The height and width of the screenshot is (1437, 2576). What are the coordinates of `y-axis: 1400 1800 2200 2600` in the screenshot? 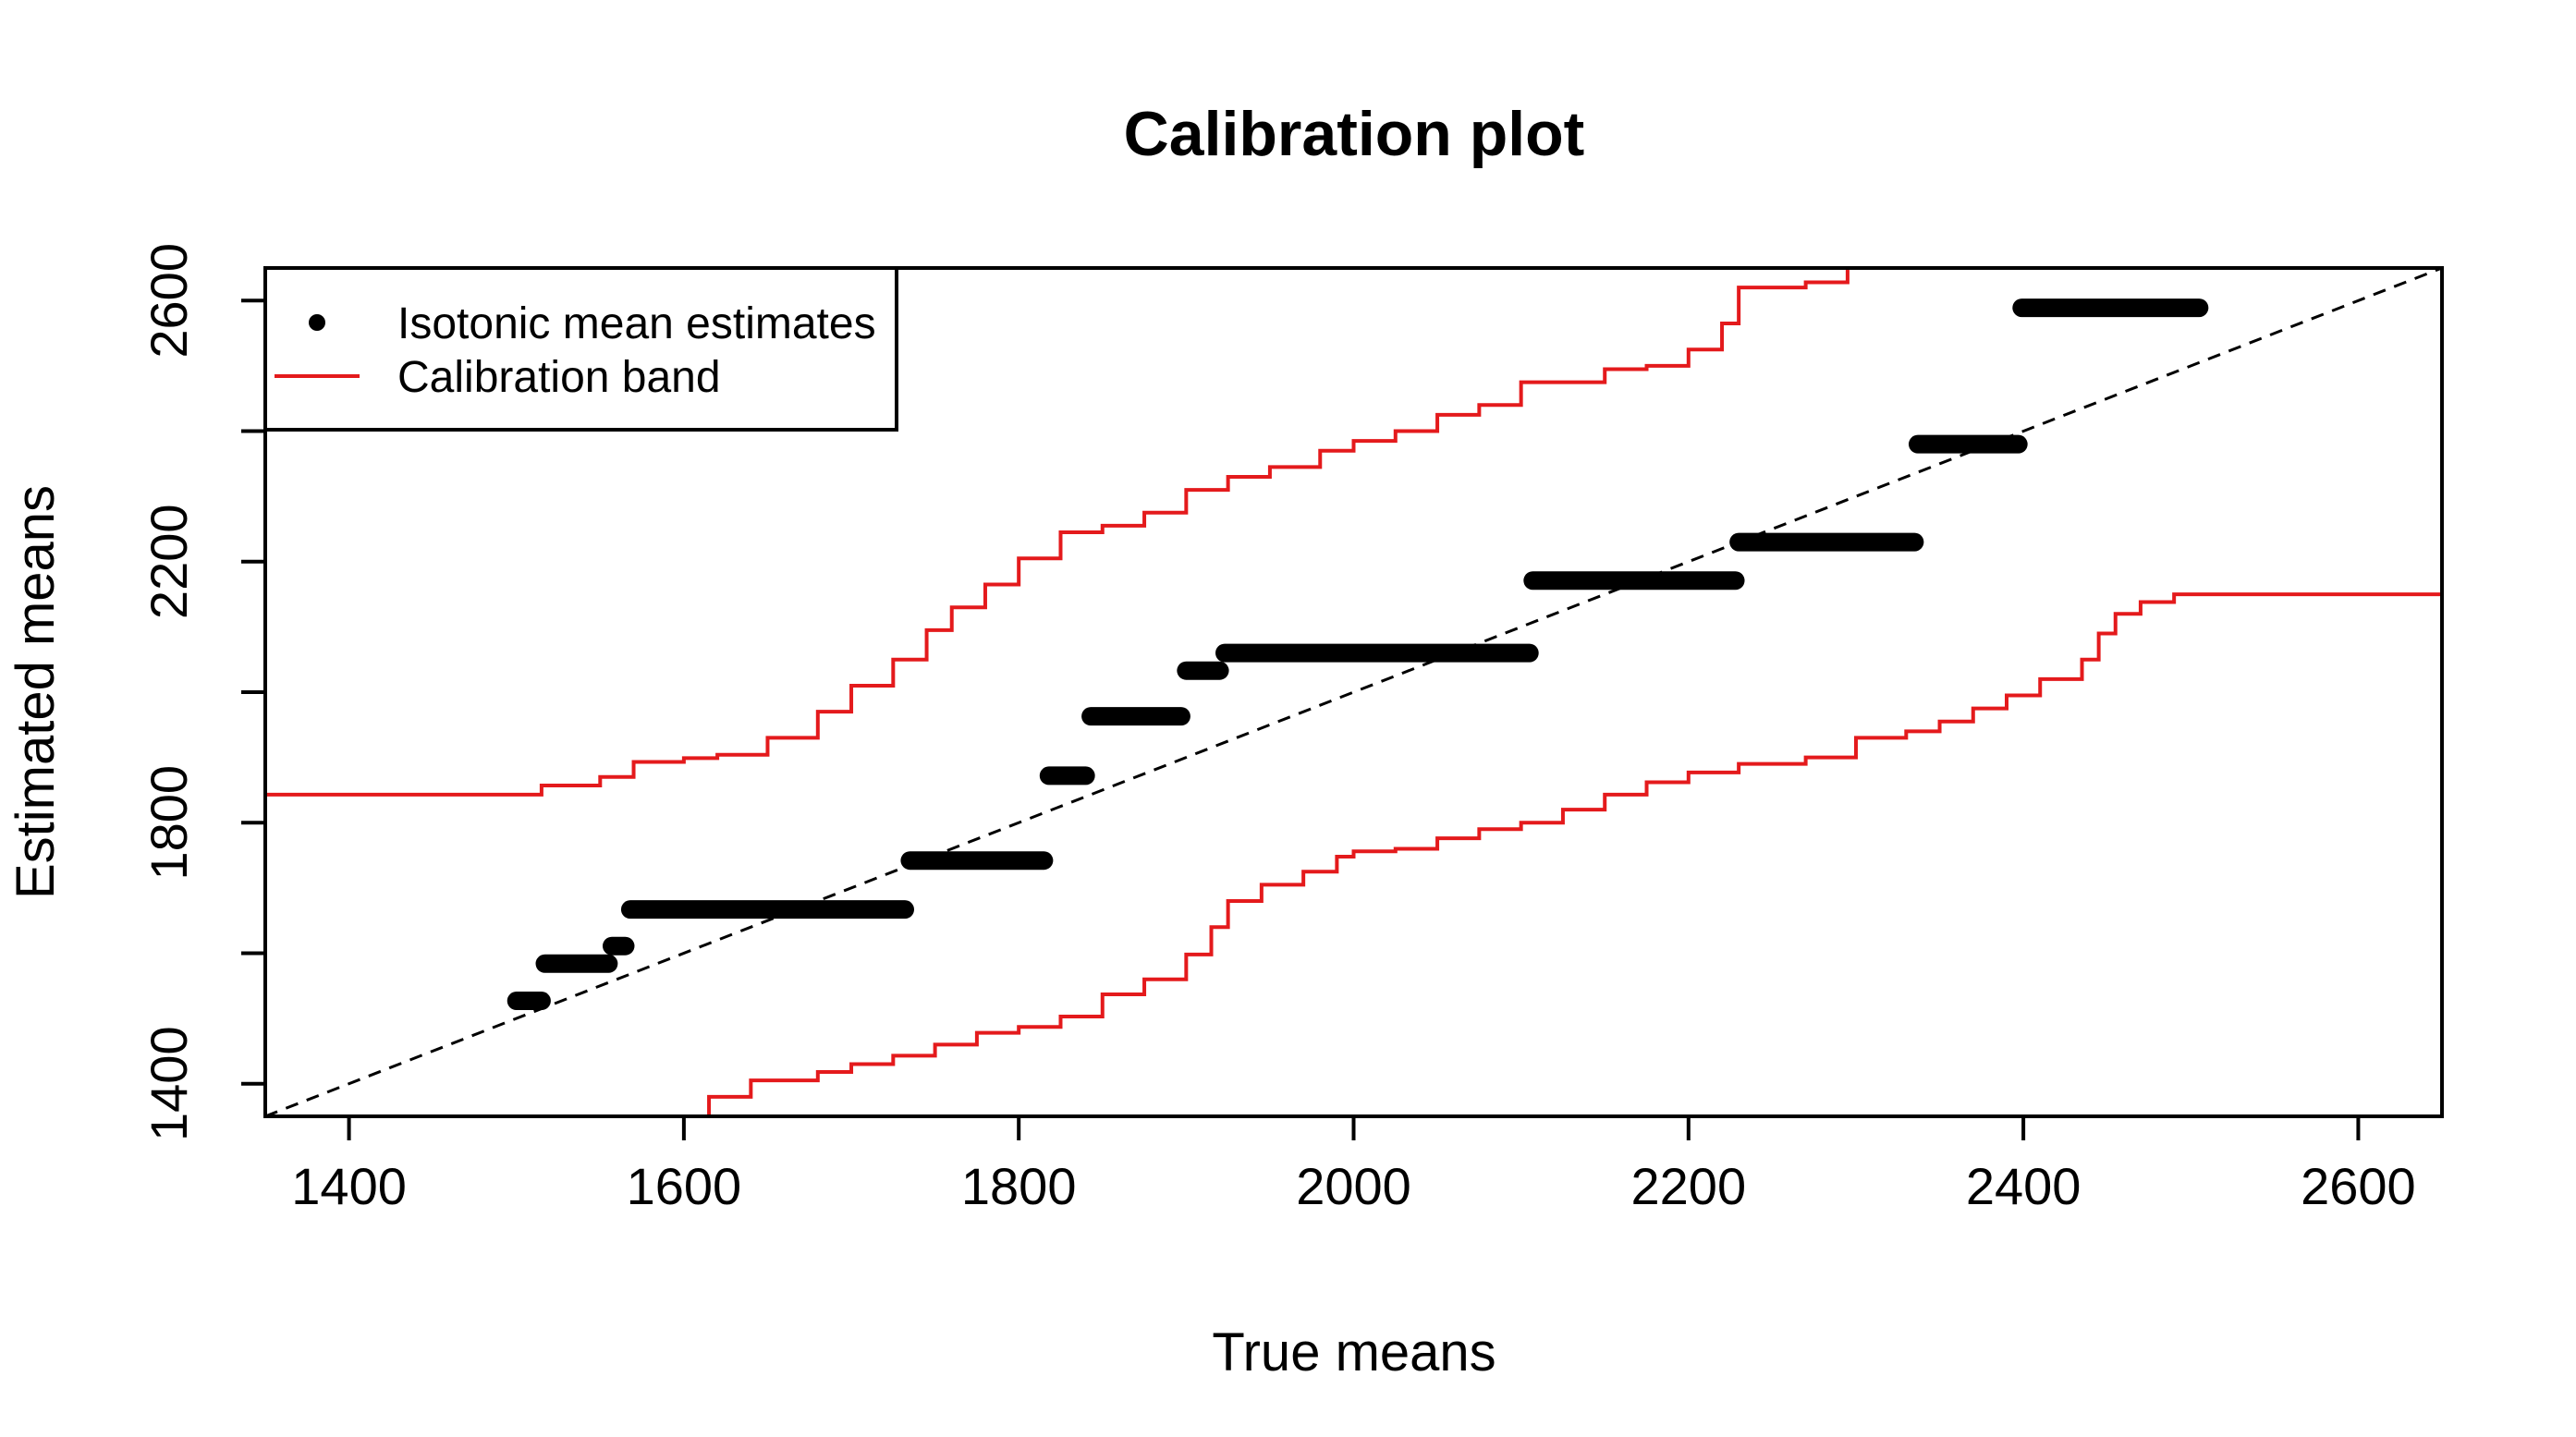 It's located at (202, 692).